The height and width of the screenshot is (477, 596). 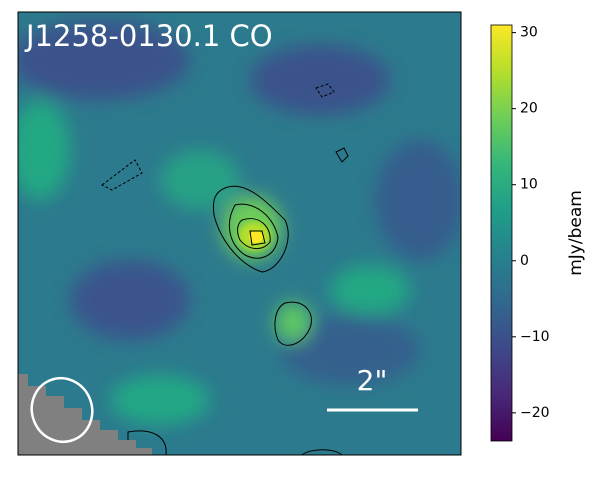 What do you see at coordinates (529, 185) in the screenshot?
I see `colorbar-tick-label: 10` at bounding box center [529, 185].